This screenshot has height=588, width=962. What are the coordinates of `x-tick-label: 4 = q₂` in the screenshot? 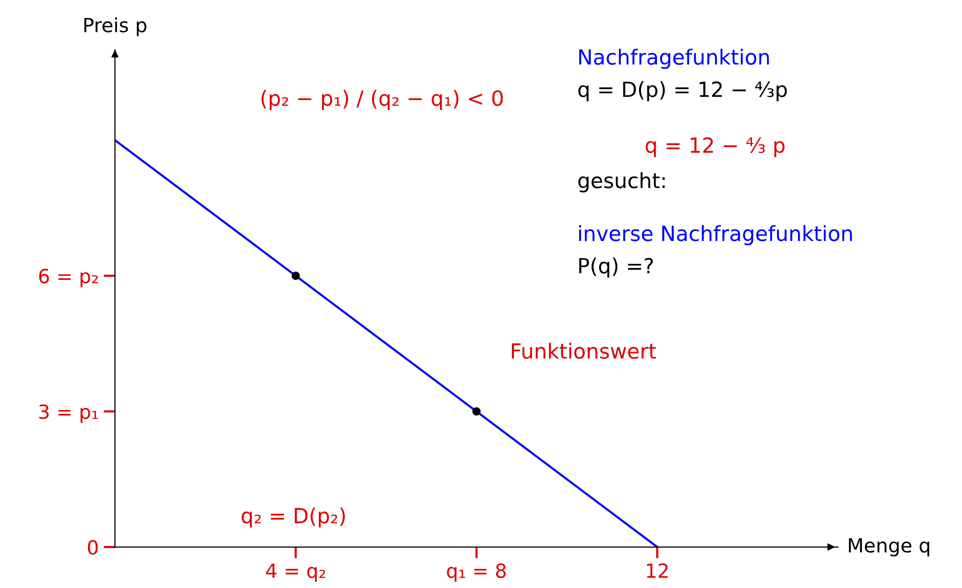 It's located at (296, 573).